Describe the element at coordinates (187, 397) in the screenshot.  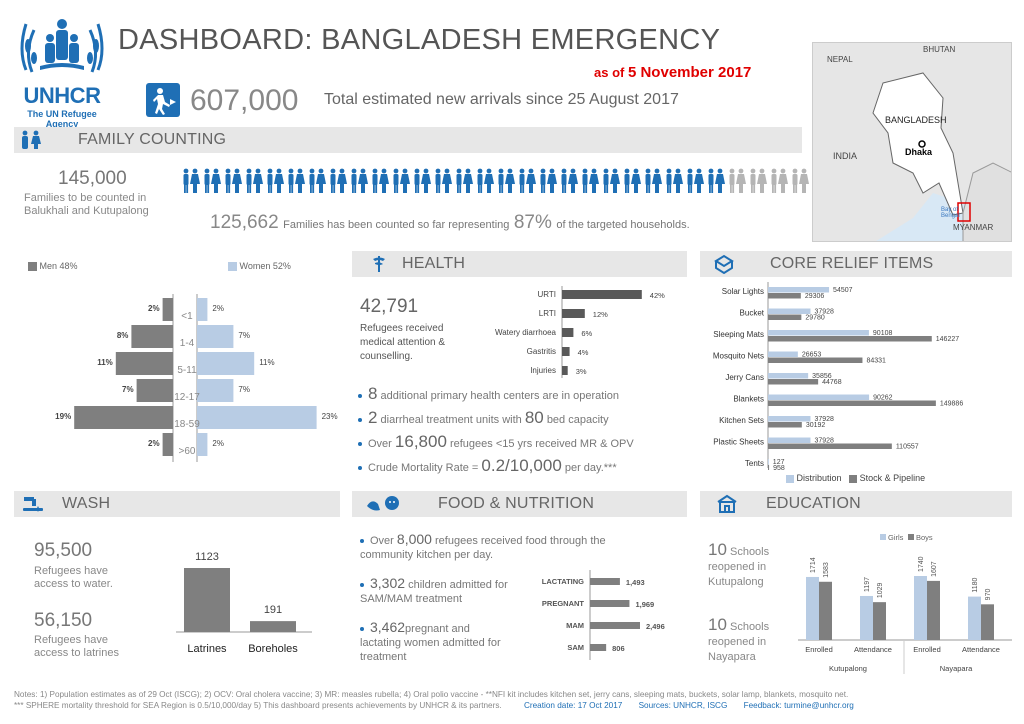
I see `pyramid-age-label: 12-17` at that location.